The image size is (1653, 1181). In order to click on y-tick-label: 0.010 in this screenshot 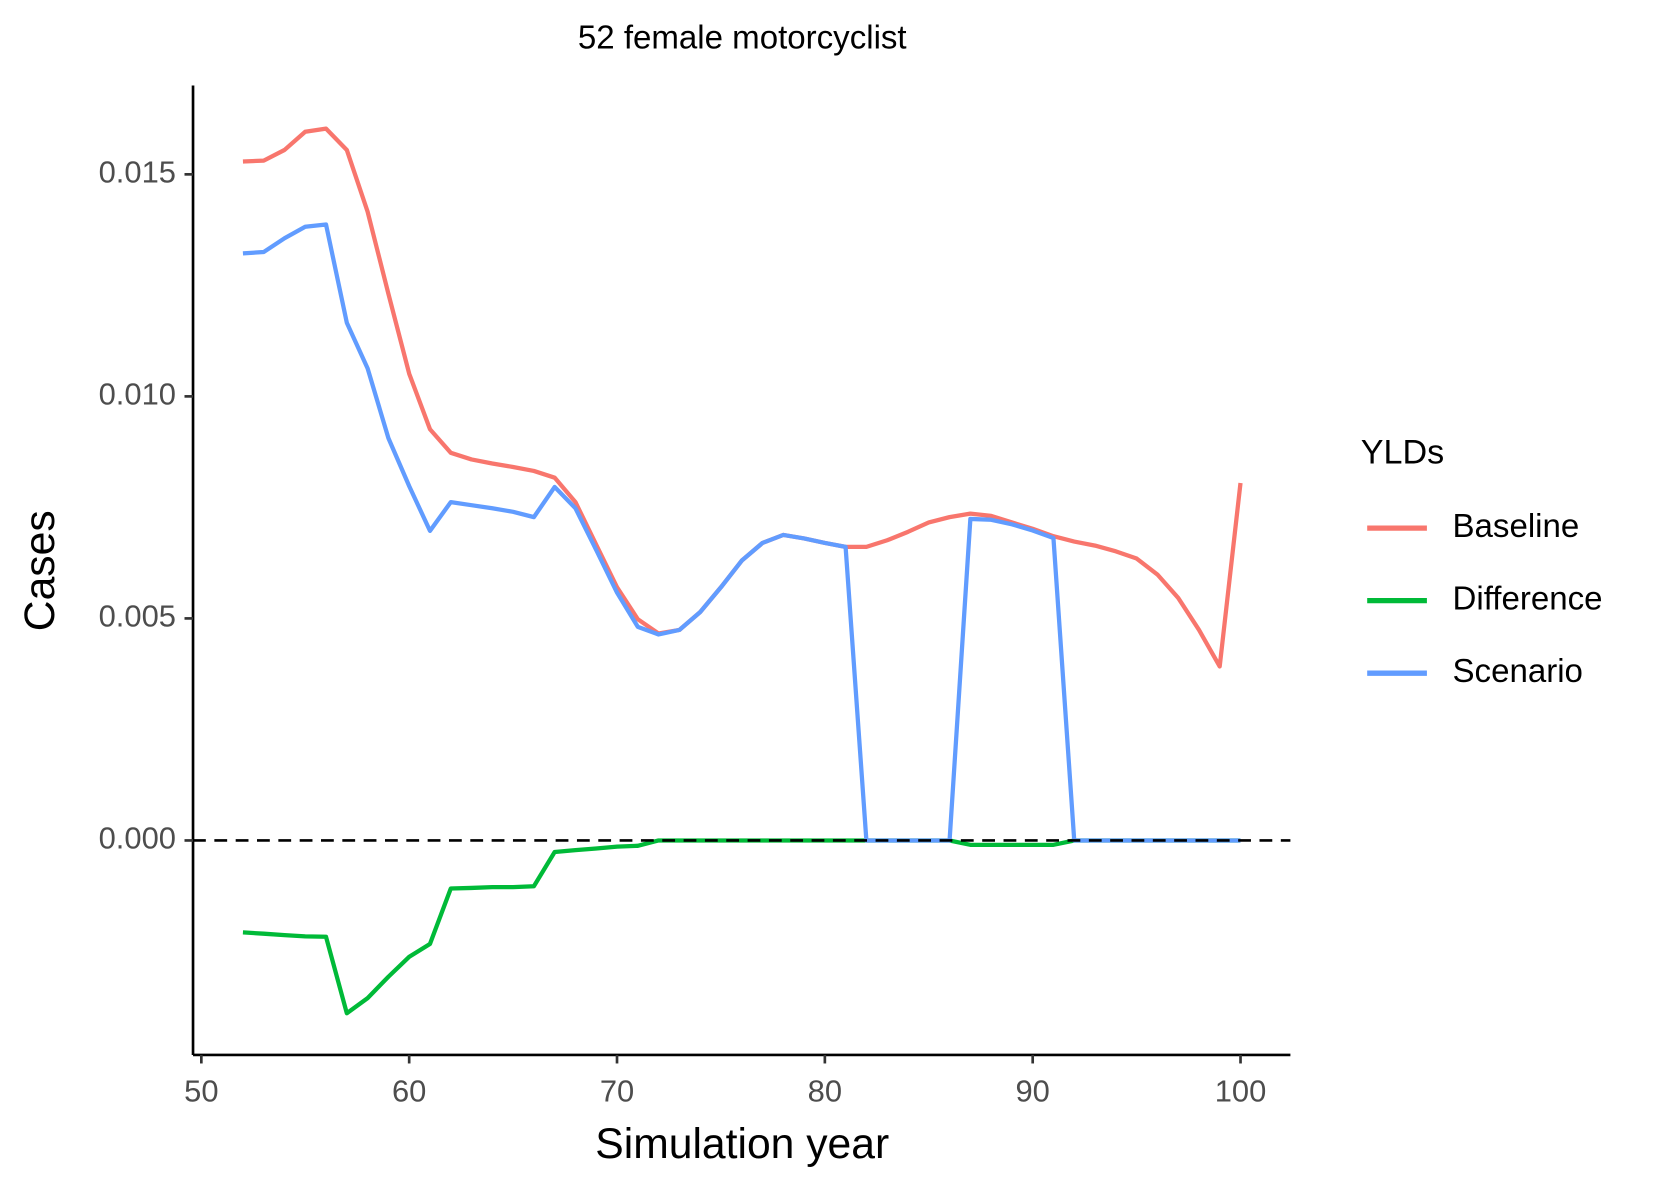, I will do `click(137, 394)`.